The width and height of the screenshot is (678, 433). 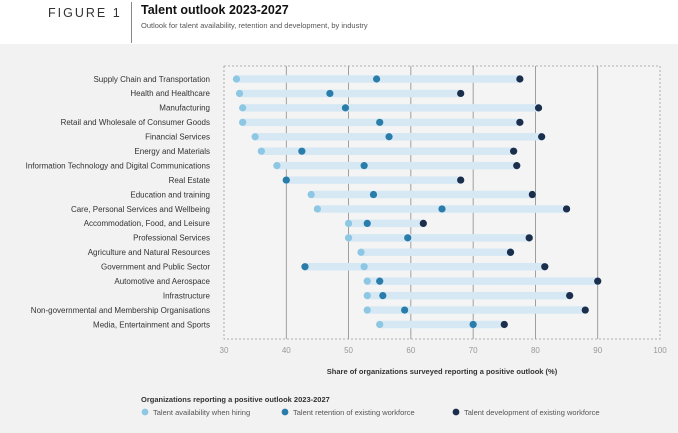 I want to click on category-label: Financial Services, so click(x=177, y=137).